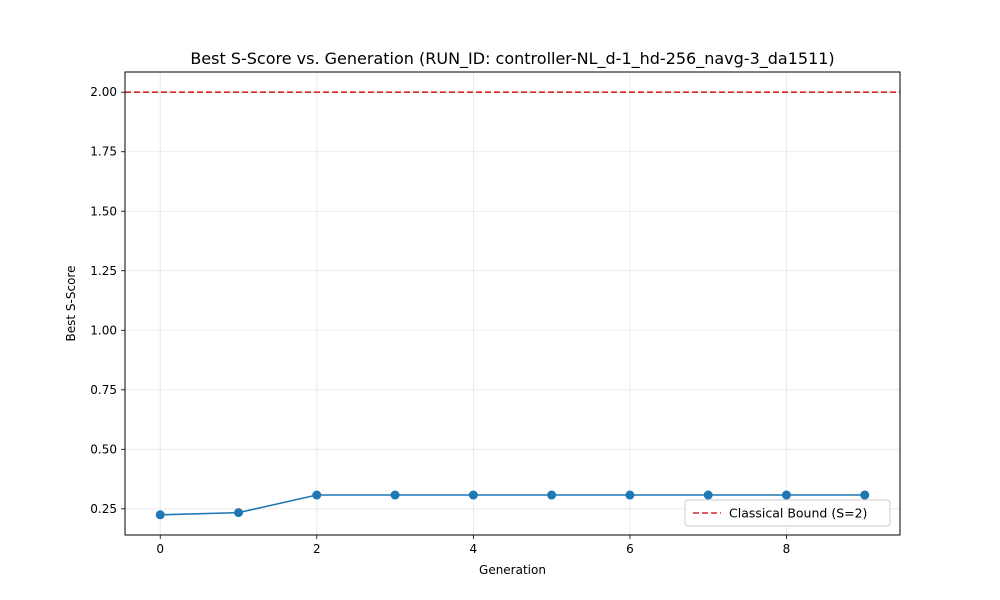  What do you see at coordinates (103, 449) in the screenshot?
I see `y-tick-label: 0.50` at bounding box center [103, 449].